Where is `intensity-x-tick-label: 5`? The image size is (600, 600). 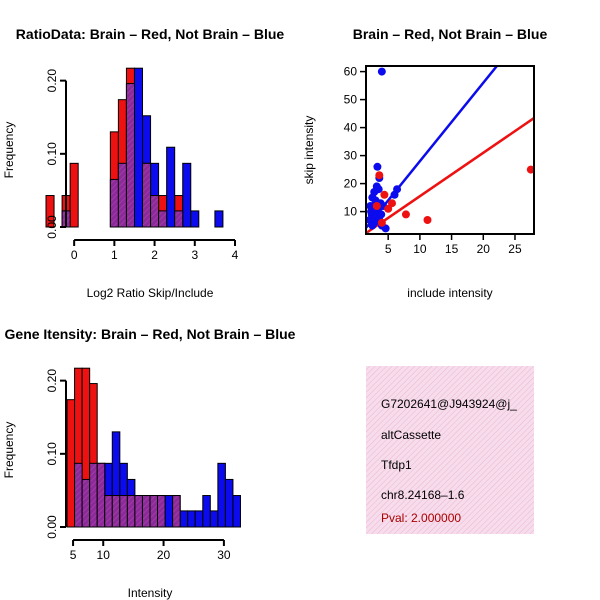 intensity-x-tick-label: 5 is located at coordinates (73, 555).